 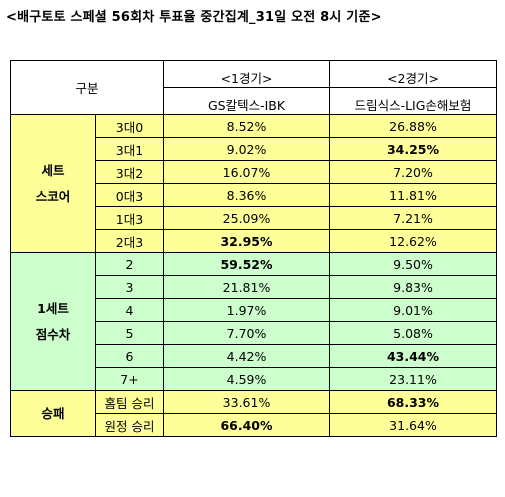 I want to click on game2-value-cell: 23.11%, so click(x=413, y=379).